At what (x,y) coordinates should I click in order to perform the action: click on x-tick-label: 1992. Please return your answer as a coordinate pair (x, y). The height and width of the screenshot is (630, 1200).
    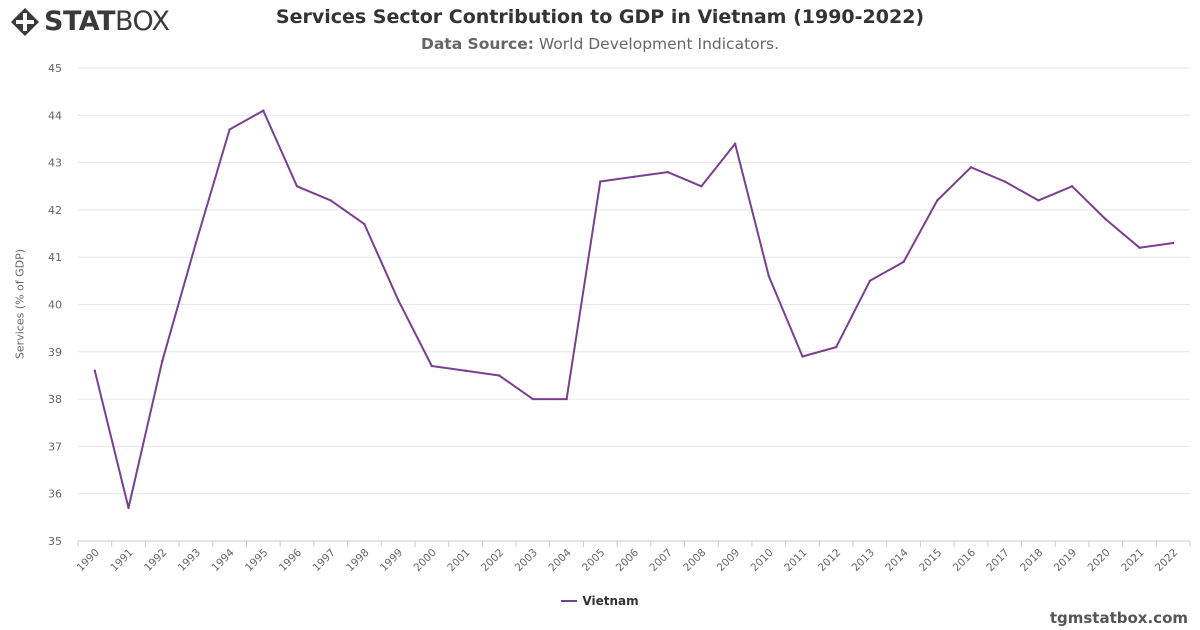
    Looking at the image, I should click on (155, 560).